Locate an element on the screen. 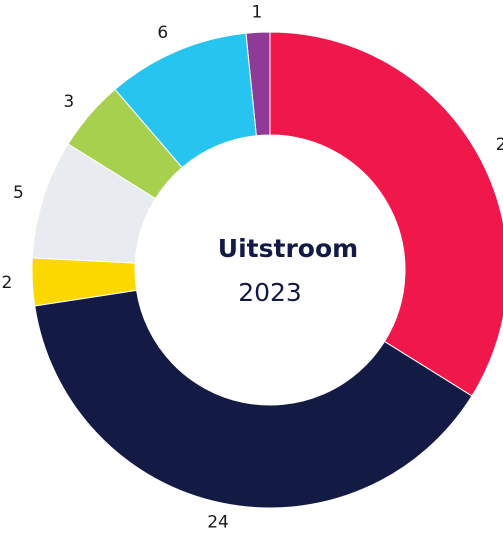  value-label: 24 is located at coordinates (218, 523).